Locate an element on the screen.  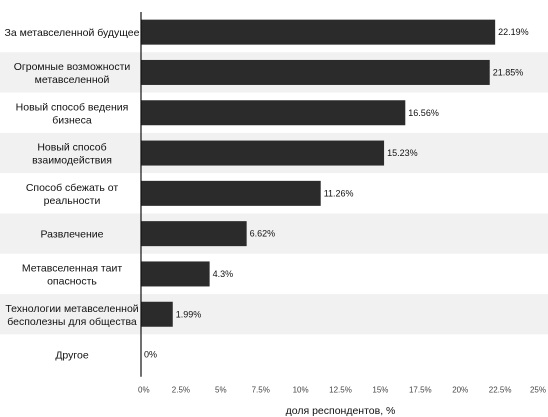
x-tick-labels: 0% 2.5% 5% 7.5% 10% 12.5% 15% 17.5% 20% 22.5% 25% is located at coordinates (342, 390).